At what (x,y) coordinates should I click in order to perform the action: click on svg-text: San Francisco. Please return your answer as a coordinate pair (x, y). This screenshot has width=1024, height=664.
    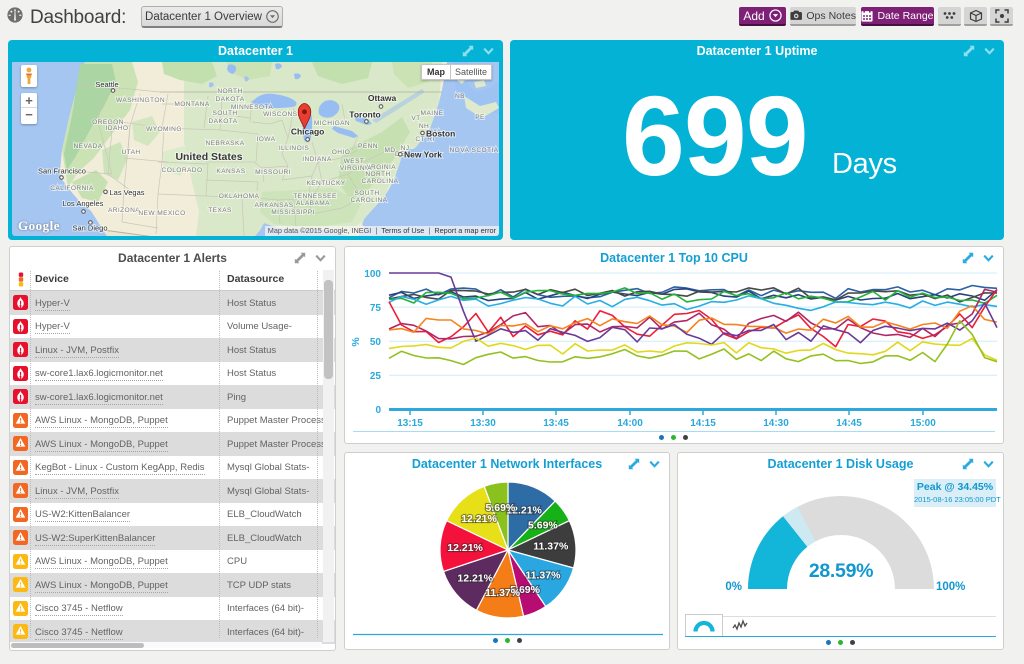
    Looking at the image, I should click on (62, 171).